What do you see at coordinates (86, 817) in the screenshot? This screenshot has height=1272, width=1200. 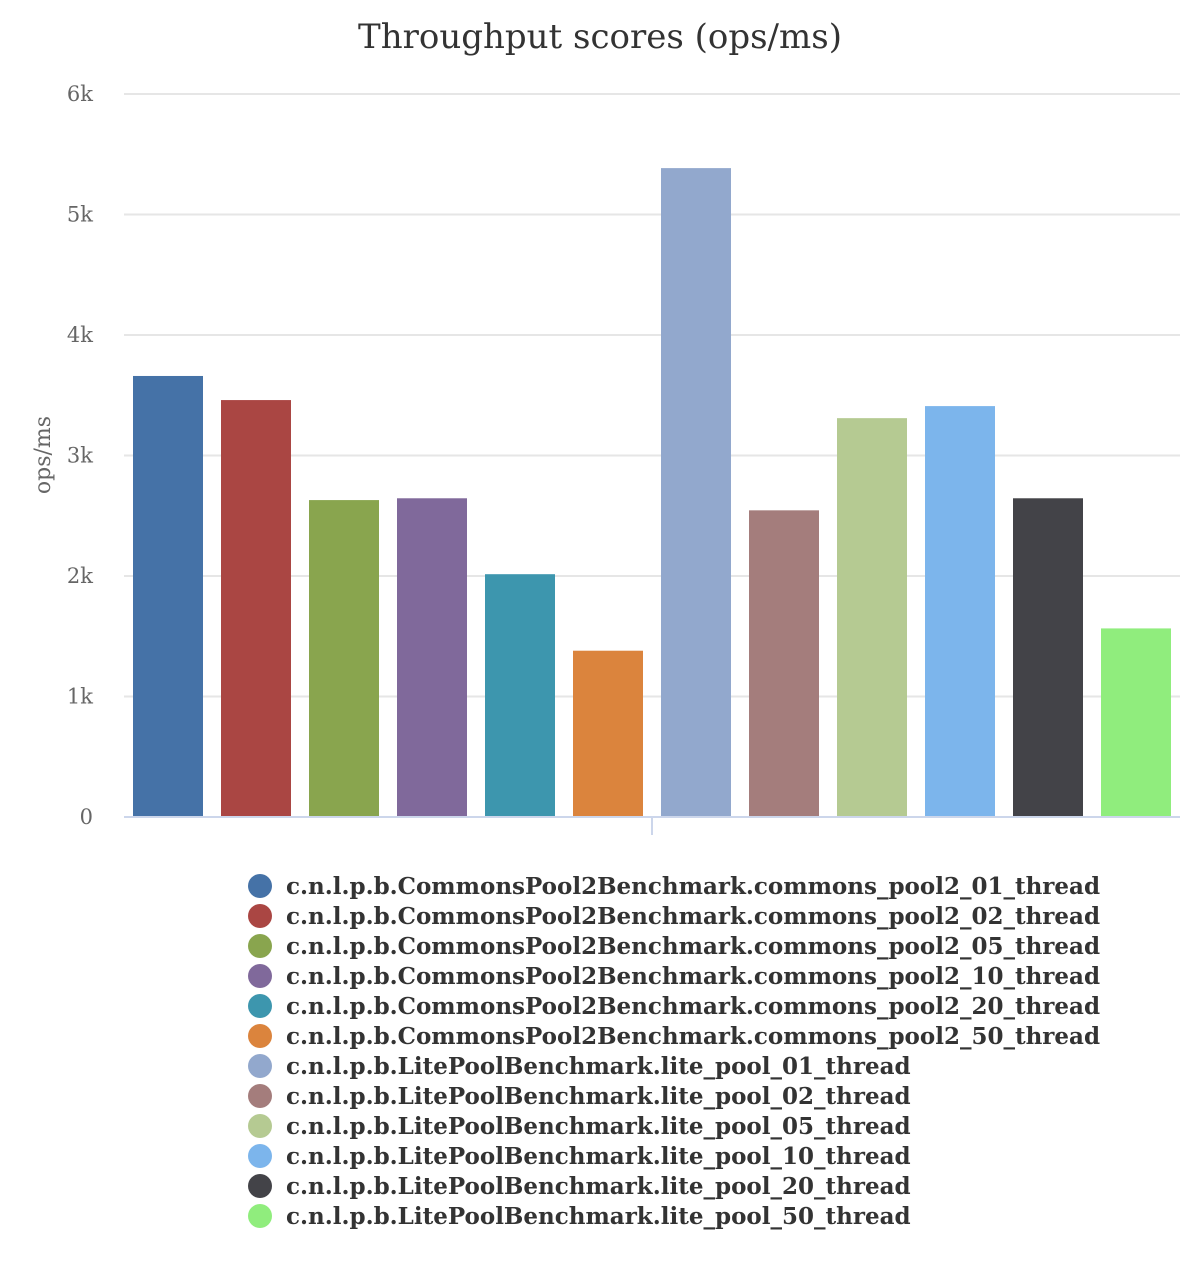 I see `y-tick-label: 0` at bounding box center [86, 817].